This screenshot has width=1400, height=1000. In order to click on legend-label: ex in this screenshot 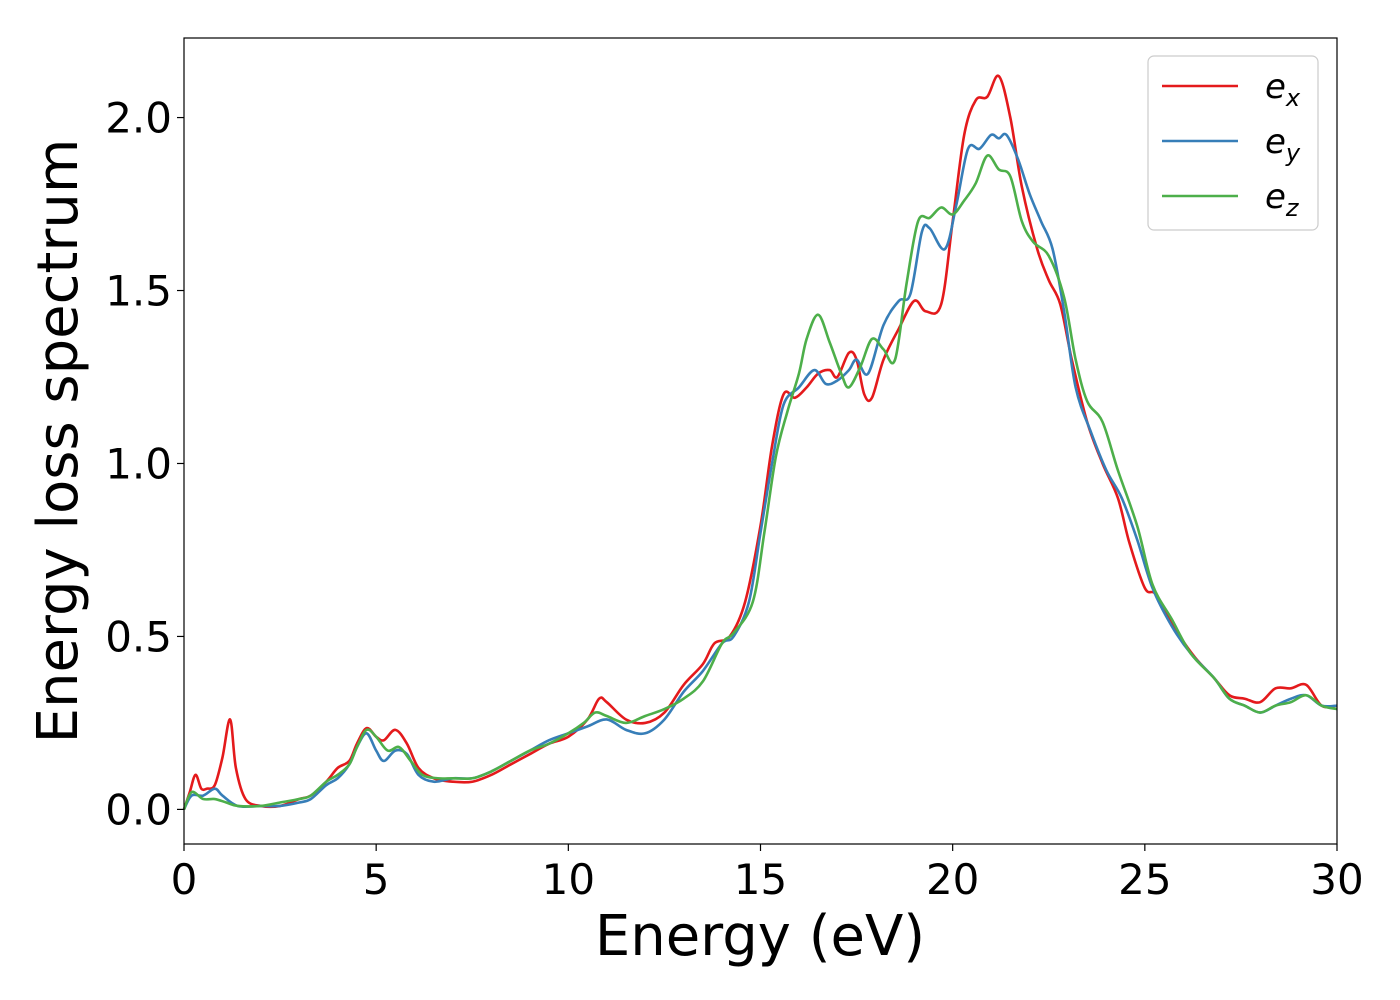, I will do `click(1283, 89)`.